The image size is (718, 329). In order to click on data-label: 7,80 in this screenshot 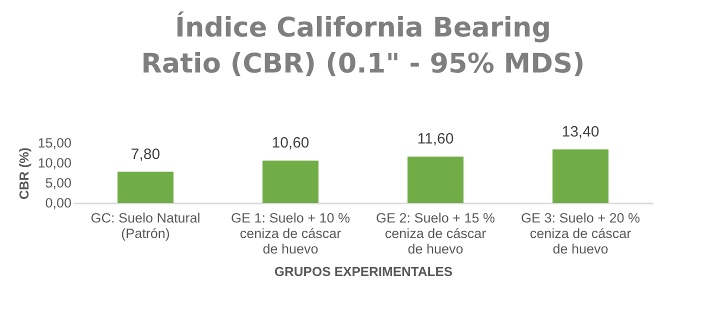, I will do `click(145, 154)`.